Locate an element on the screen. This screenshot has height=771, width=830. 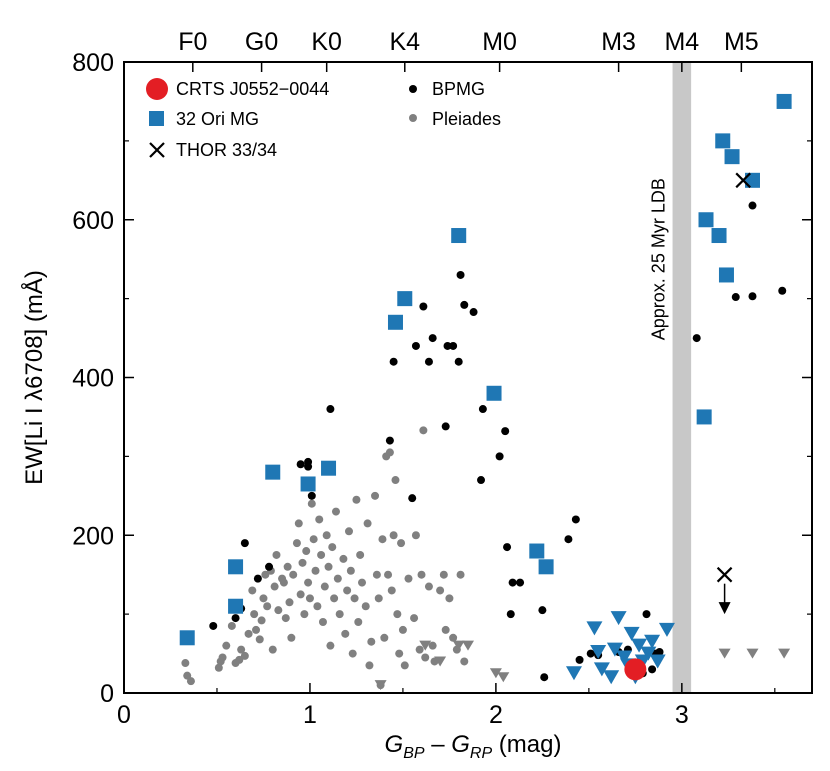
legend-marker-thor is located at coordinates (157, 150).